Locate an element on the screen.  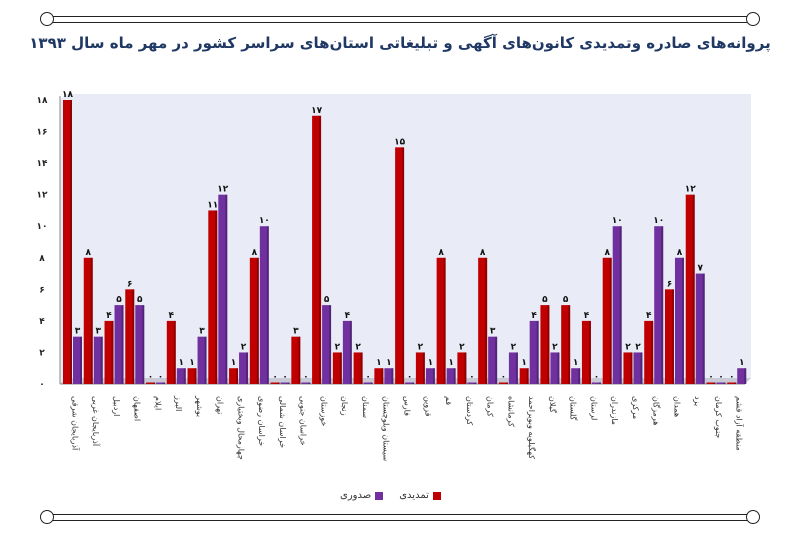
x-tick-label: هرمزگان is located at coordinates (657, 410).